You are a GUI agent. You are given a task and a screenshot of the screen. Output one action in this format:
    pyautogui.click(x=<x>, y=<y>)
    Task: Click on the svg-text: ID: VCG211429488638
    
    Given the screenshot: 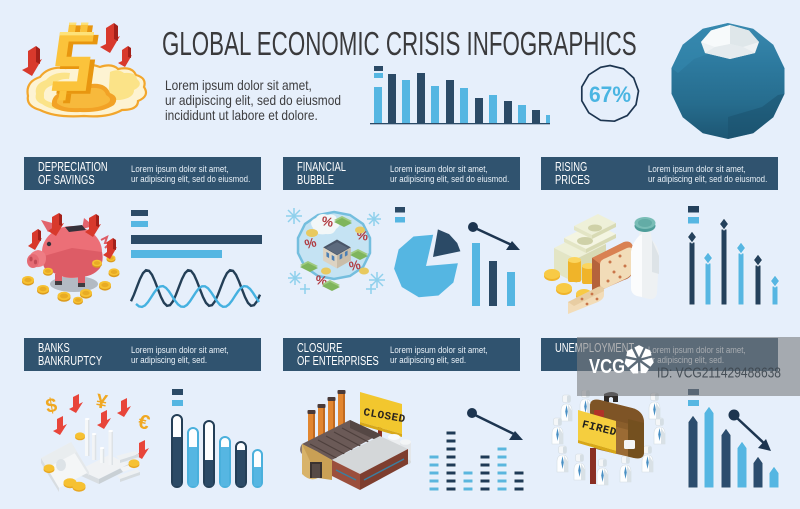 What is the action you would take?
    pyautogui.click(x=719, y=373)
    